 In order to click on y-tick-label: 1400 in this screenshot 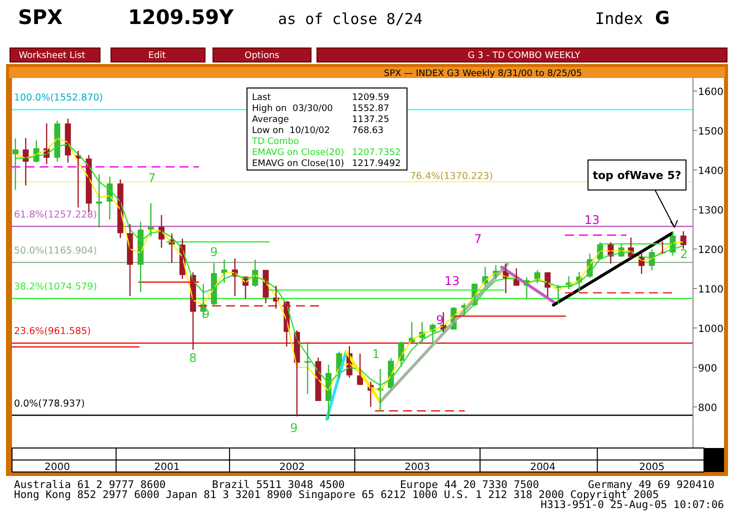, I will do `click(711, 172)`.